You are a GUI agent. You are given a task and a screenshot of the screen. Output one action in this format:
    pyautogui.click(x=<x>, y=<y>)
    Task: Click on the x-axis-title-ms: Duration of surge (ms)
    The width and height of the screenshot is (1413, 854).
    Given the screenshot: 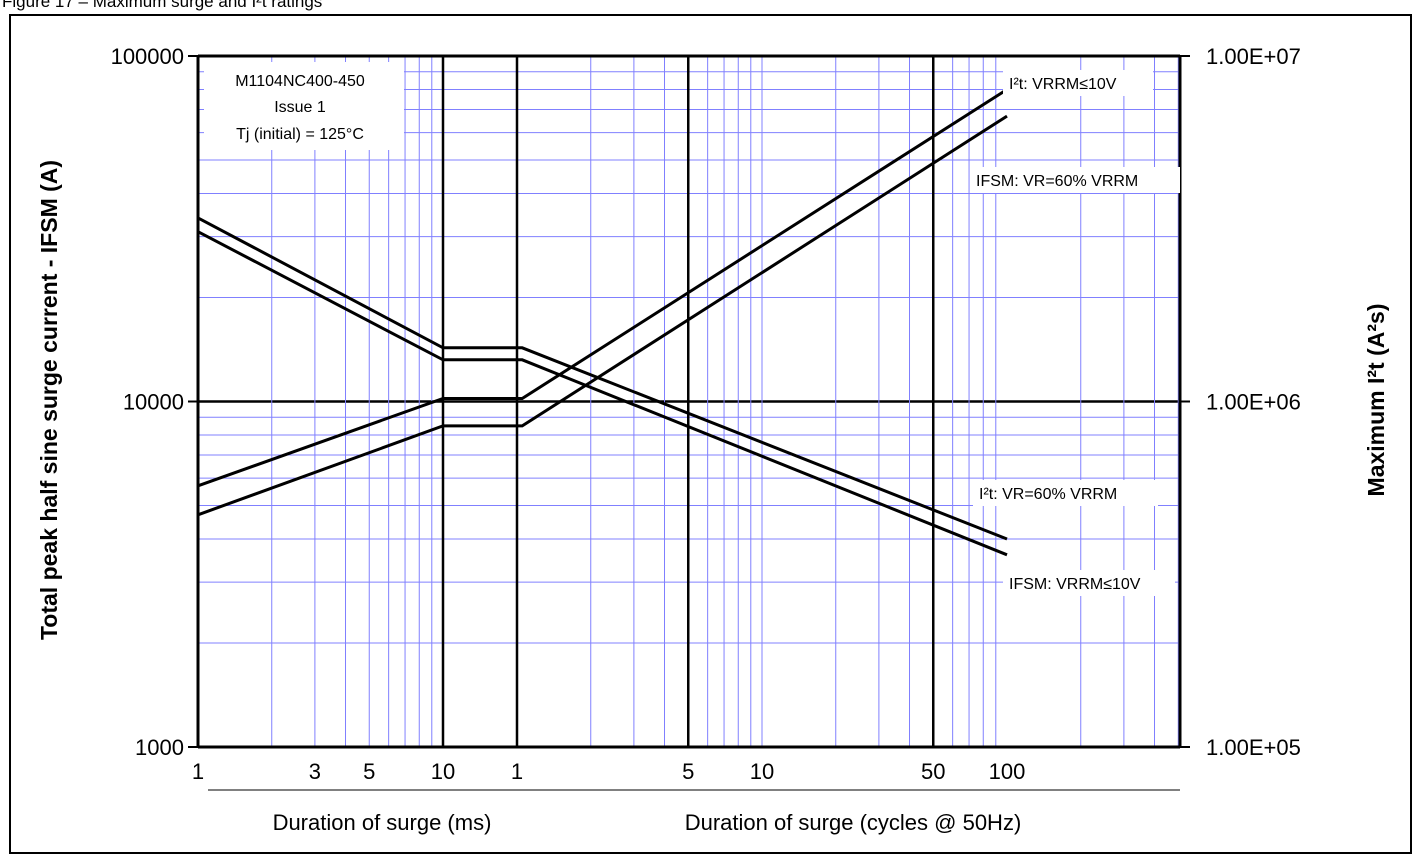 What is the action you would take?
    pyautogui.click(x=382, y=822)
    